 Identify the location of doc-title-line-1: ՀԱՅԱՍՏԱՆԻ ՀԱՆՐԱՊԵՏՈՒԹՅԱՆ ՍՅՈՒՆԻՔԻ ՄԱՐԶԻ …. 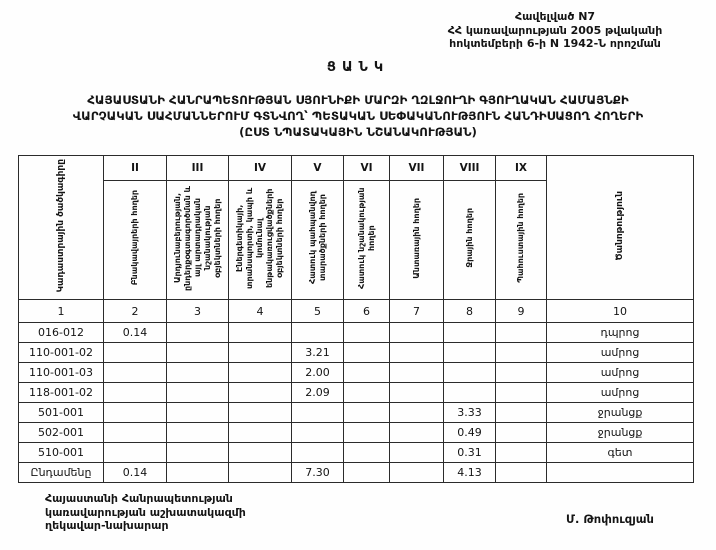
(358, 100).